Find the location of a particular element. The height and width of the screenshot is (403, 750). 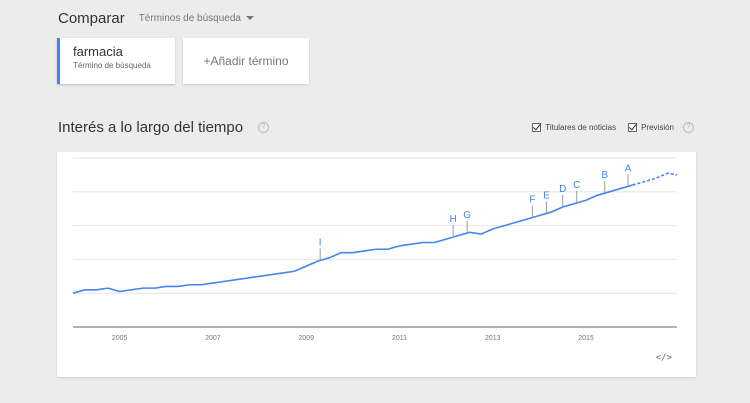

help-icon: ? is located at coordinates (264, 127).